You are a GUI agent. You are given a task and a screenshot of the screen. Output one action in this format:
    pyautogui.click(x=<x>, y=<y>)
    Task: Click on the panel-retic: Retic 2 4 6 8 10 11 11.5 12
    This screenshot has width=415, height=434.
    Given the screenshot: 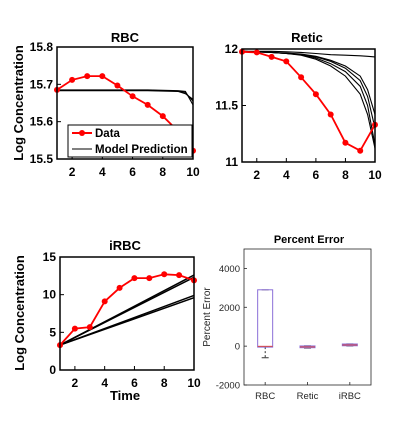 What is the action you would take?
    pyautogui.click(x=298, y=106)
    